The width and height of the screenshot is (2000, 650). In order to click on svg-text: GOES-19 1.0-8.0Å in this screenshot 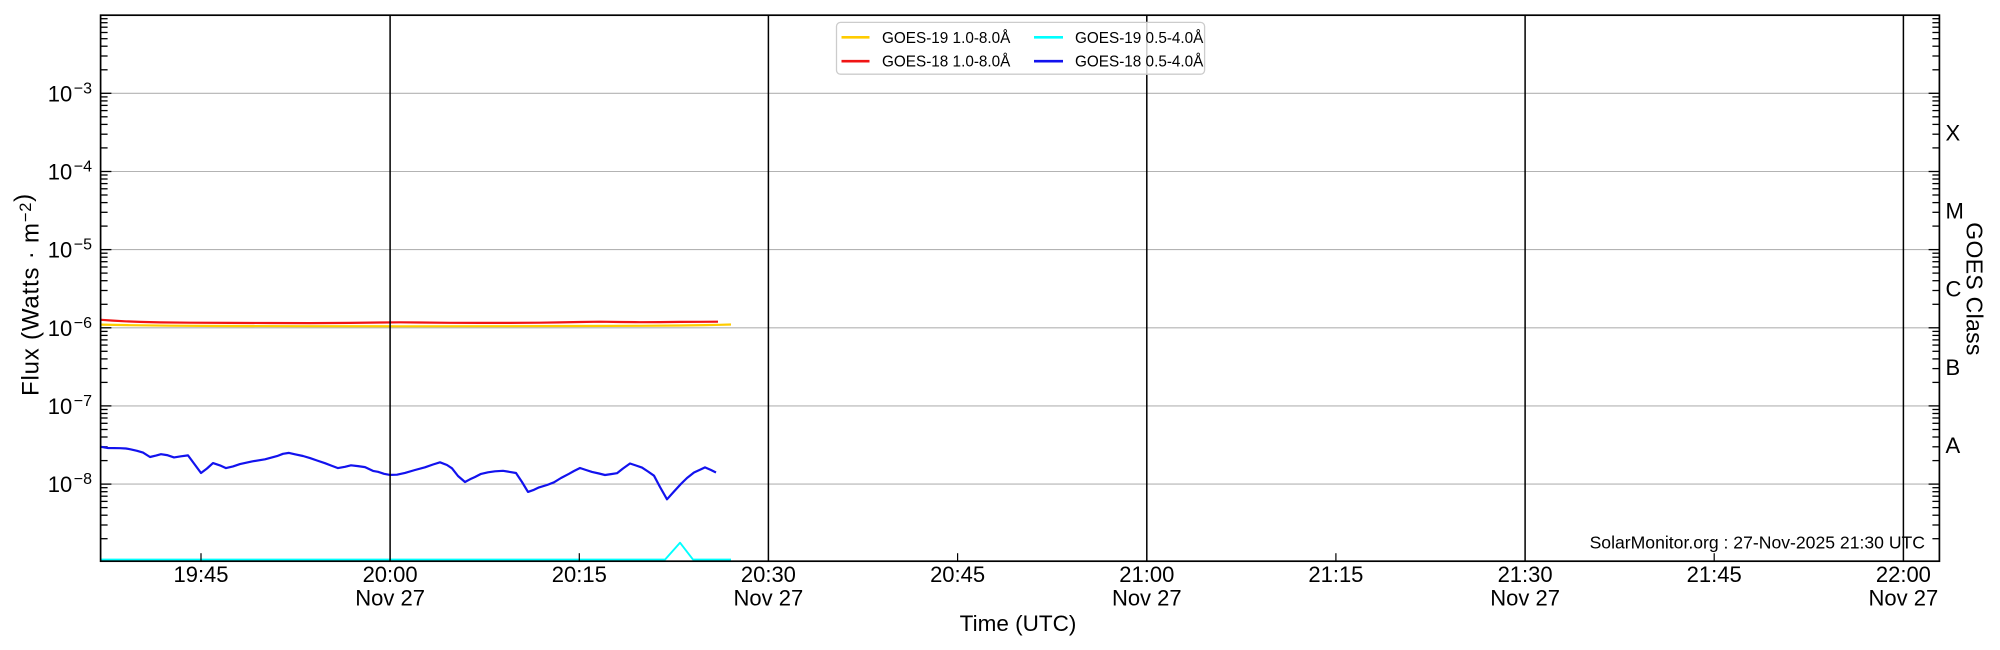, I will do `click(946, 38)`.